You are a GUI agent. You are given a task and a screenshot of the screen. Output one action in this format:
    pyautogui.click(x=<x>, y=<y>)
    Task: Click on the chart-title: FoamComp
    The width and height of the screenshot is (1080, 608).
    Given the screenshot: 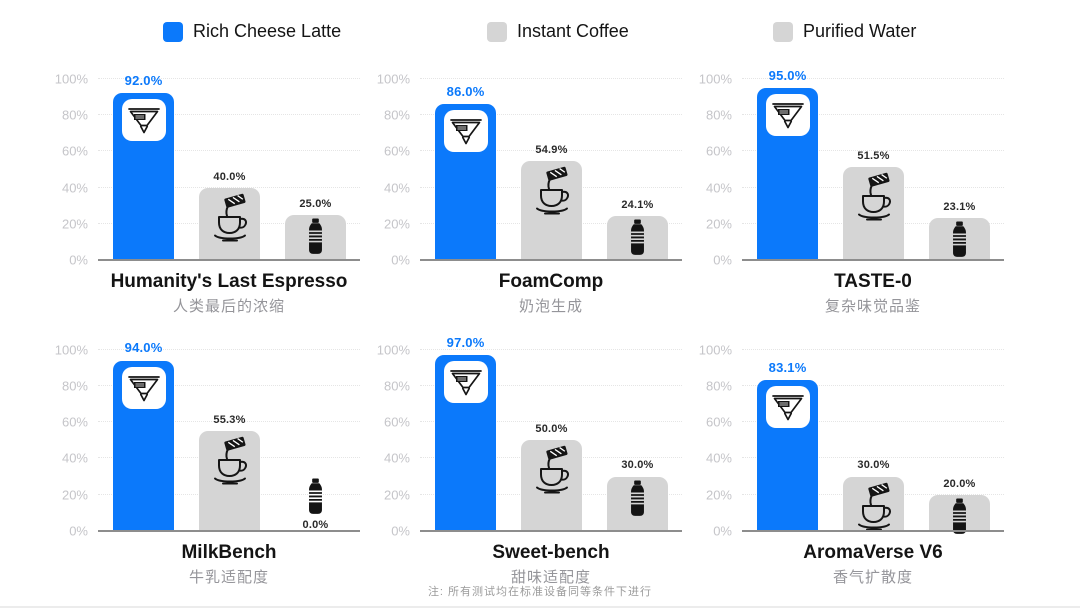 What is the action you would take?
    pyautogui.click(x=551, y=281)
    